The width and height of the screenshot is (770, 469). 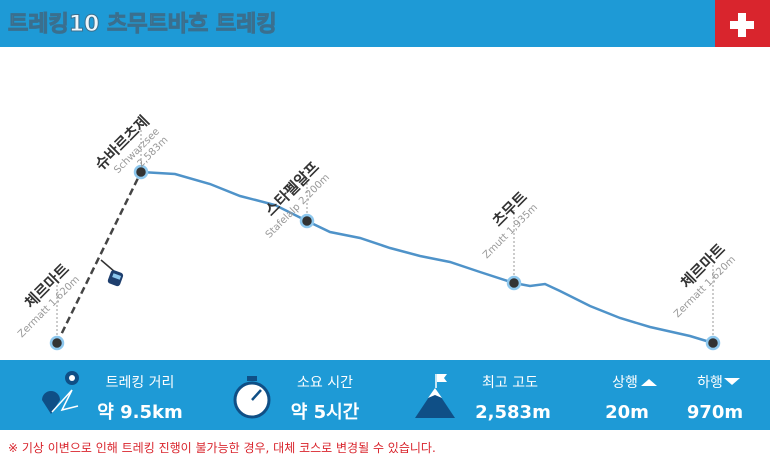 I want to click on icon-distance, so click(x=60, y=392).